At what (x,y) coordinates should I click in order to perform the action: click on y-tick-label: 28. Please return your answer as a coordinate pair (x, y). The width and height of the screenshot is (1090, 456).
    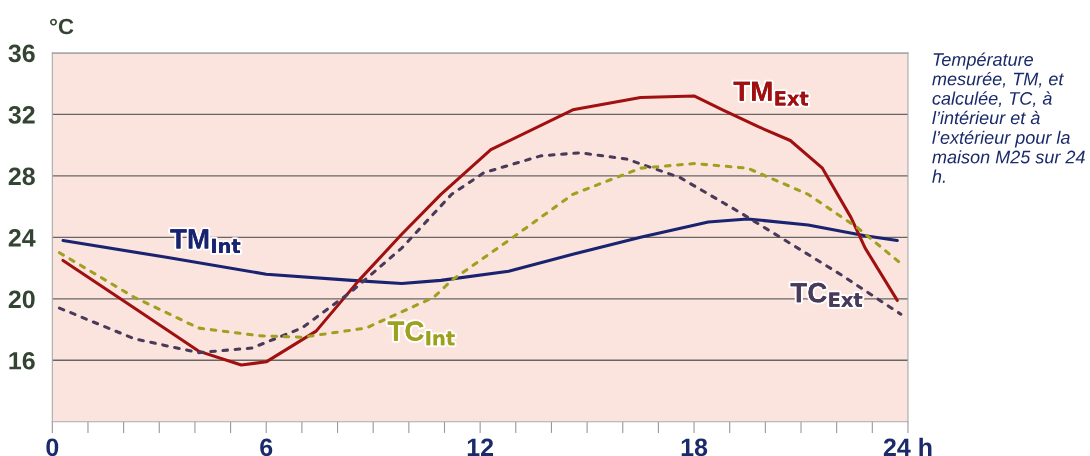
    Looking at the image, I should click on (21, 176).